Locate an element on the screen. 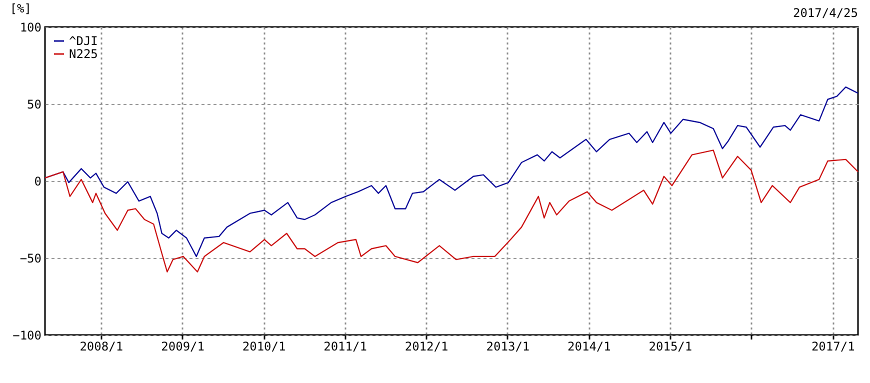 Image resolution: width=870 pixels, height=383 pixels. y-tick-label: 50 is located at coordinates (34, 105).